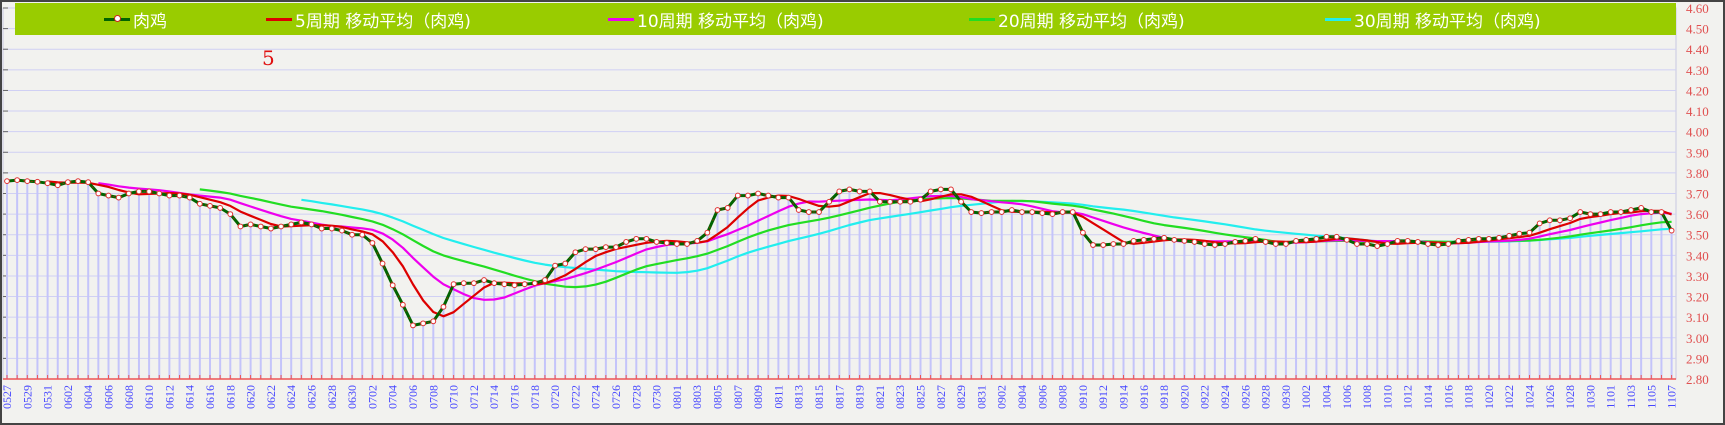 The image size is (1725, 425). What do you see at coordinates (1367, 397) in the screenshot?
I see `x-tick-label: 1008` at bounding box center [1367, 397].